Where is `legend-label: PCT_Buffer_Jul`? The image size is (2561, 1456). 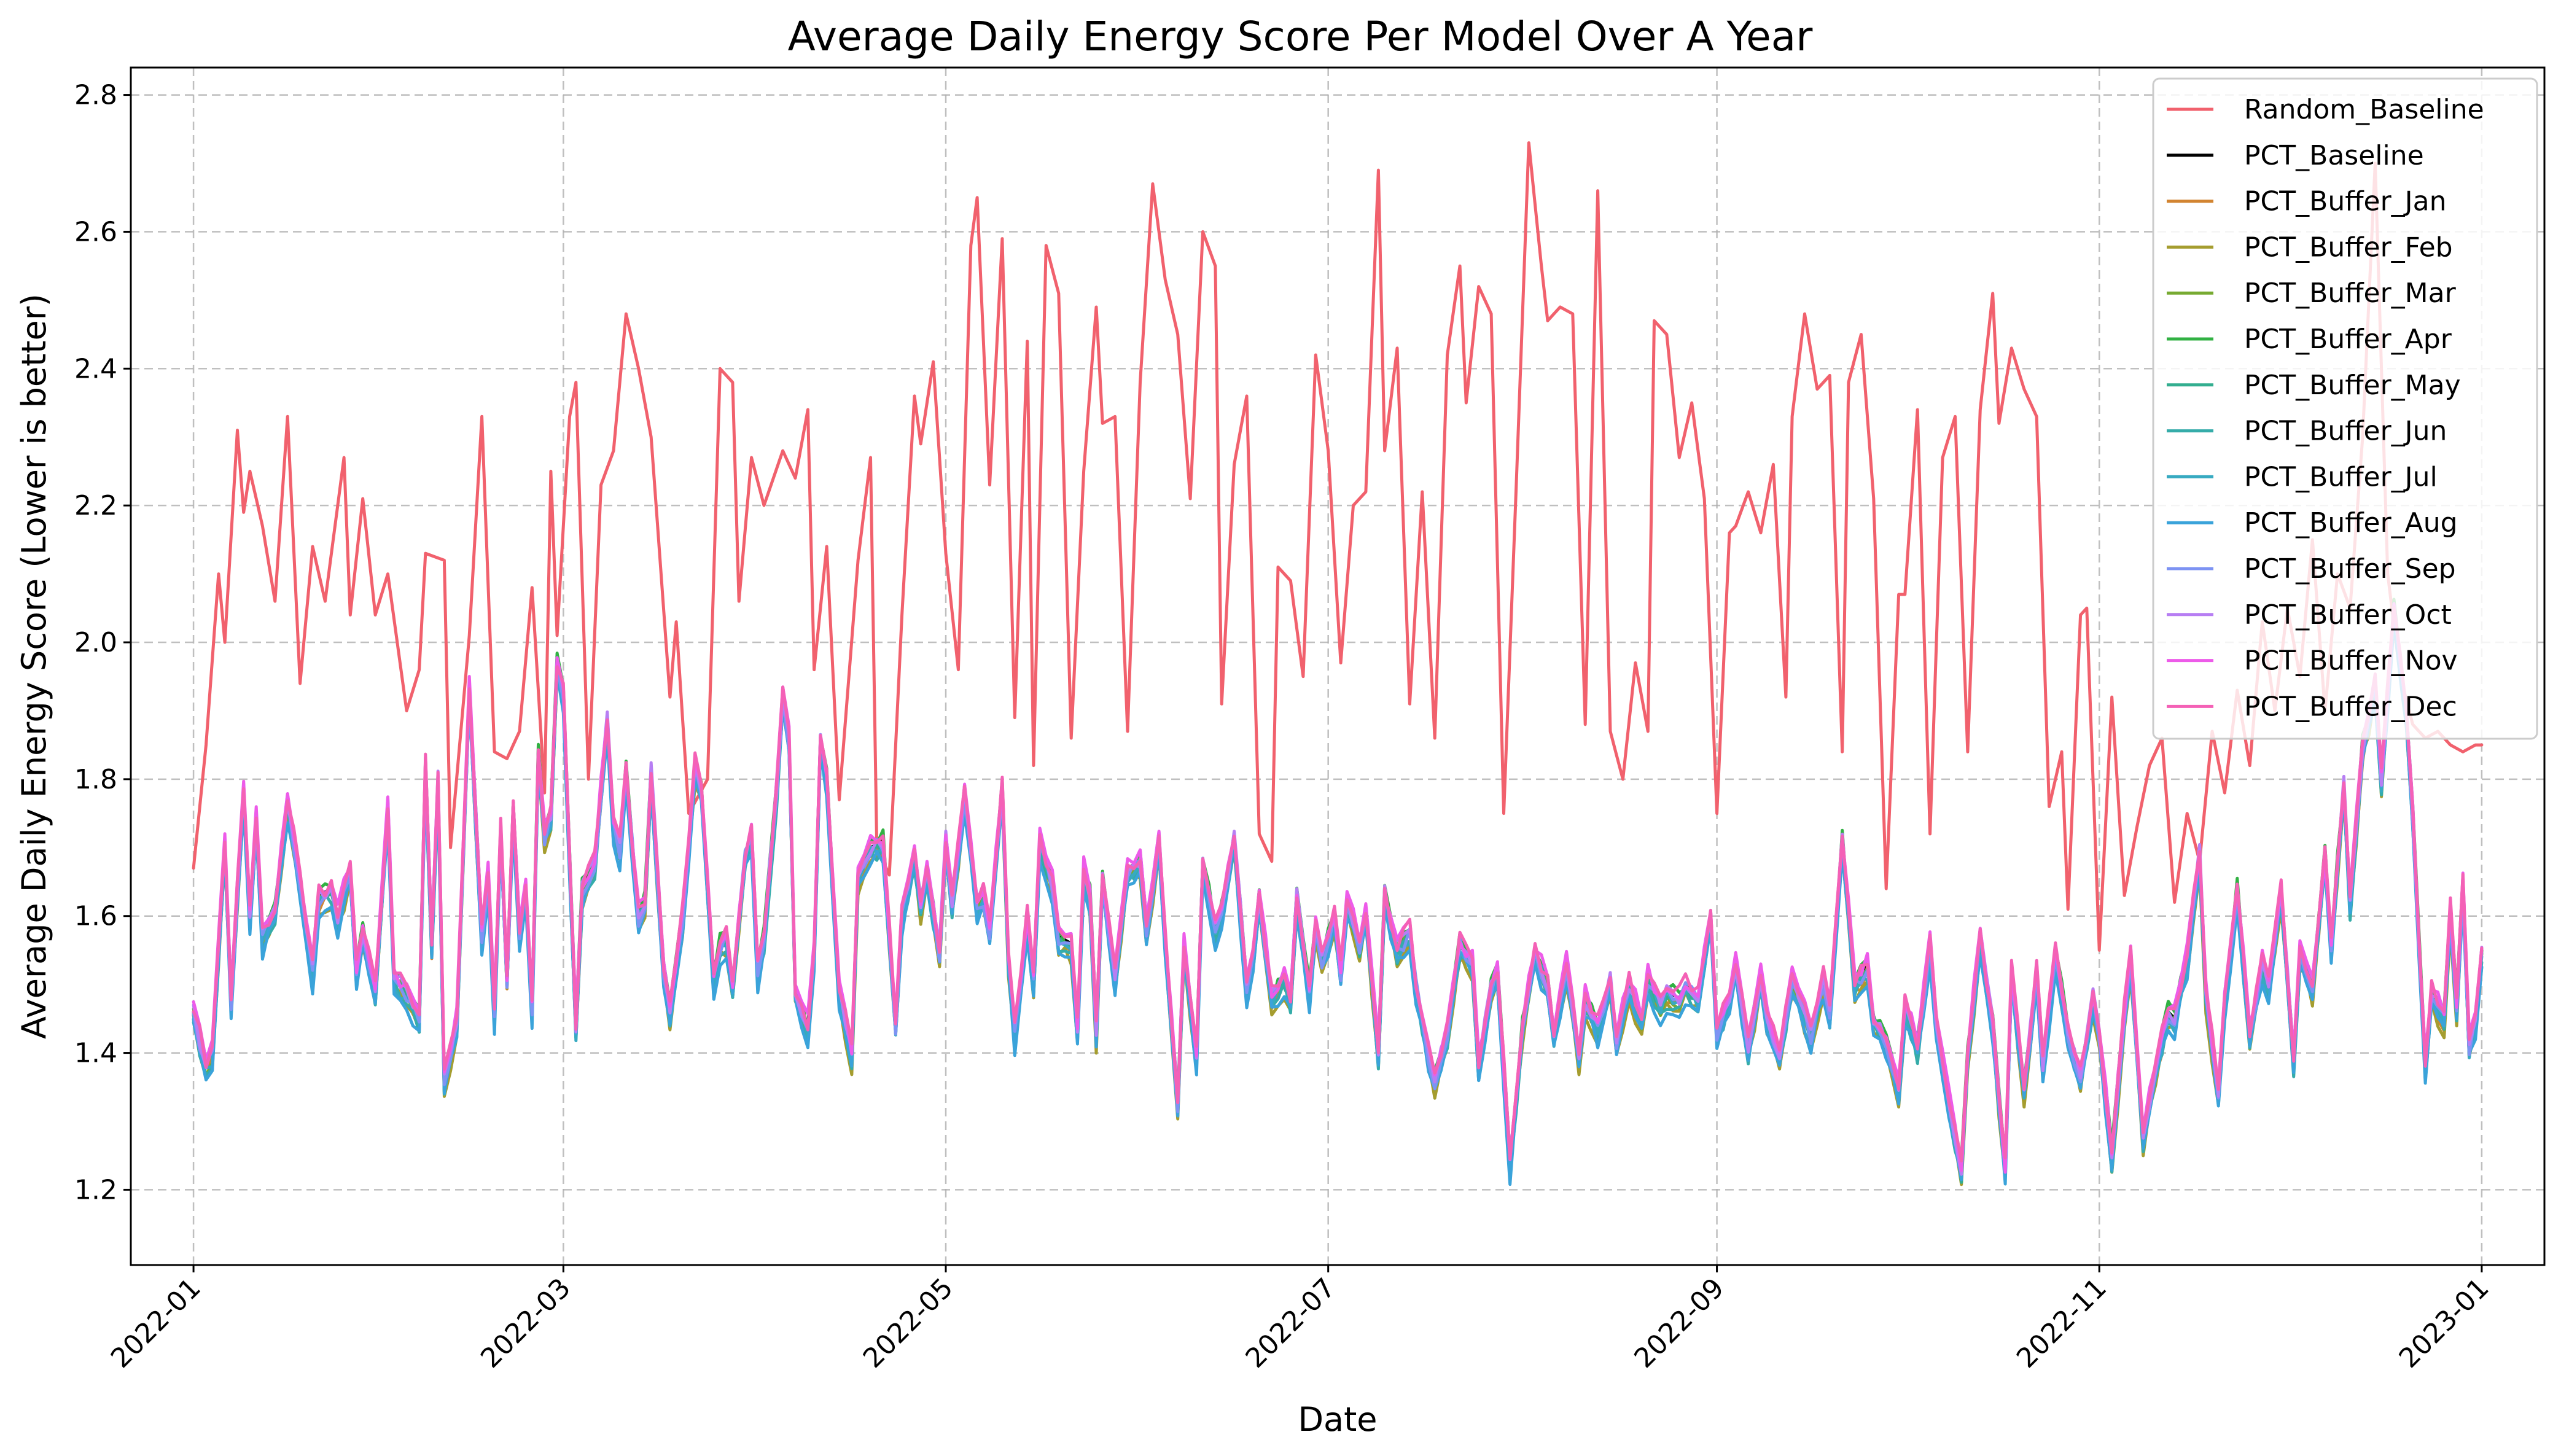 legend-label: PCT_Buffer_Jul is located at coordinates (2341, 476).